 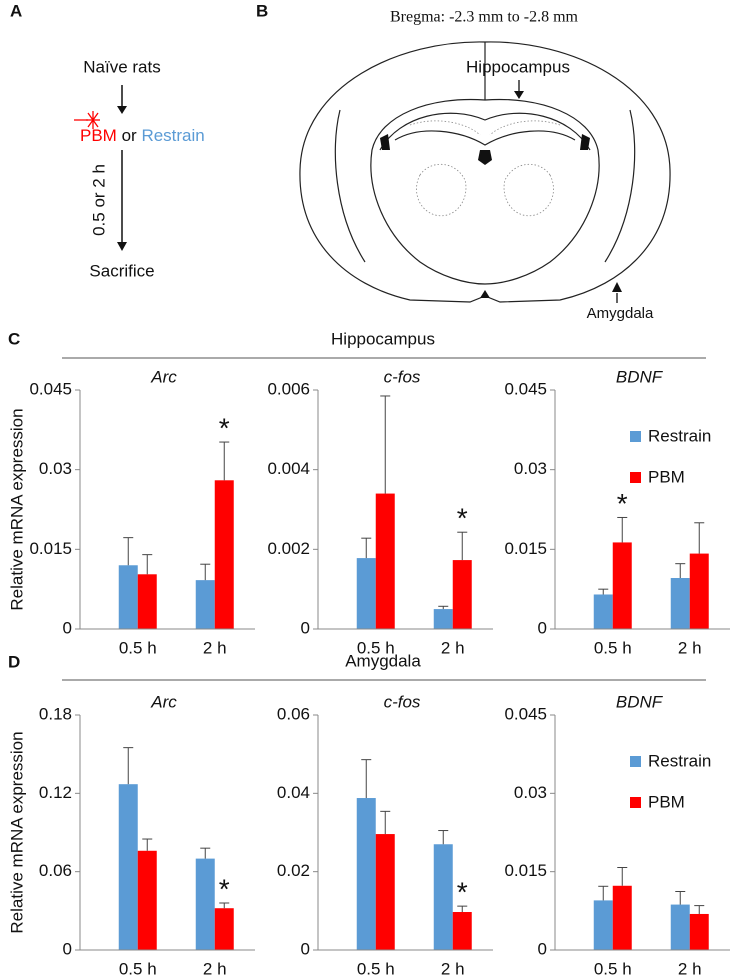 I want to click on flow-step: PBM or Restrain, so click(x=142, y=135).